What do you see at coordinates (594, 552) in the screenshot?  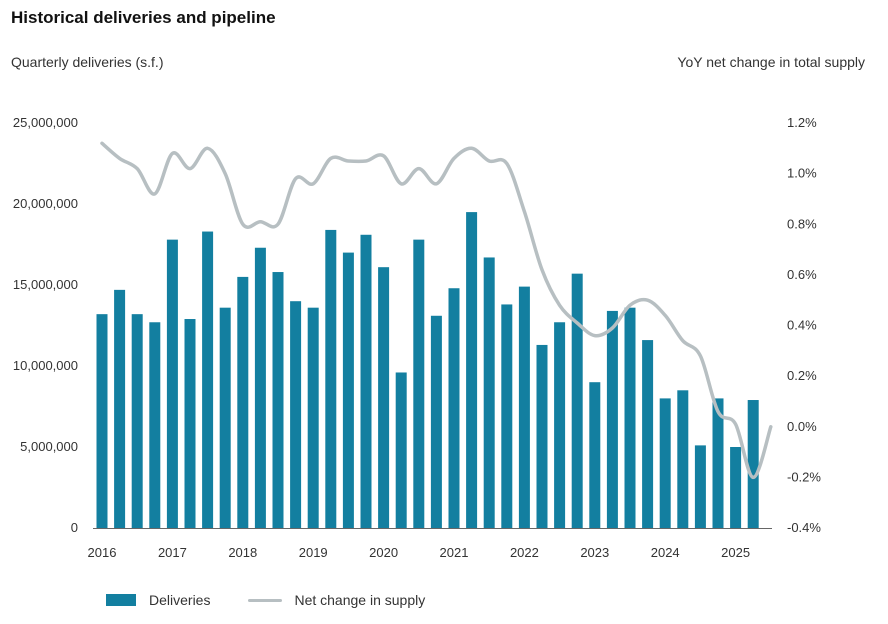 I see `x-tick-label: 2023` at bounding box center [594, 552].